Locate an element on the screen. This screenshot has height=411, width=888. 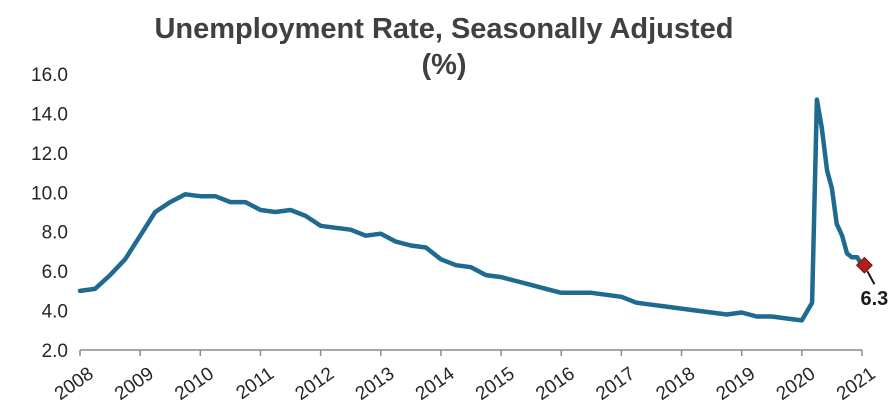
y-tick-label: 2.0 is located at coordinates (55, 351).